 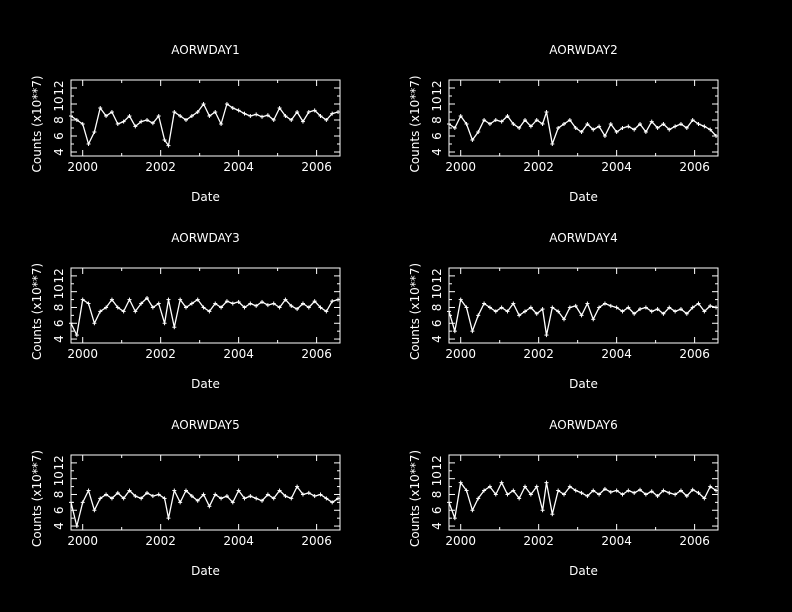 I want to click on x-tick-label: 2004, so click(x=238, y=541).